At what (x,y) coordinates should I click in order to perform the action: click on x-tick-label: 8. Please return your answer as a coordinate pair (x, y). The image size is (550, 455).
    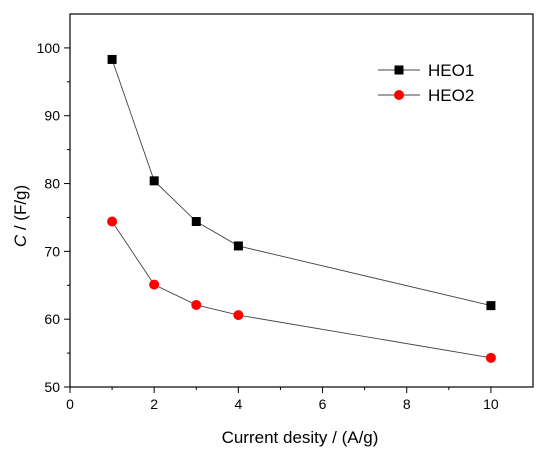
    Looking at the image, I should click on (407, 404).